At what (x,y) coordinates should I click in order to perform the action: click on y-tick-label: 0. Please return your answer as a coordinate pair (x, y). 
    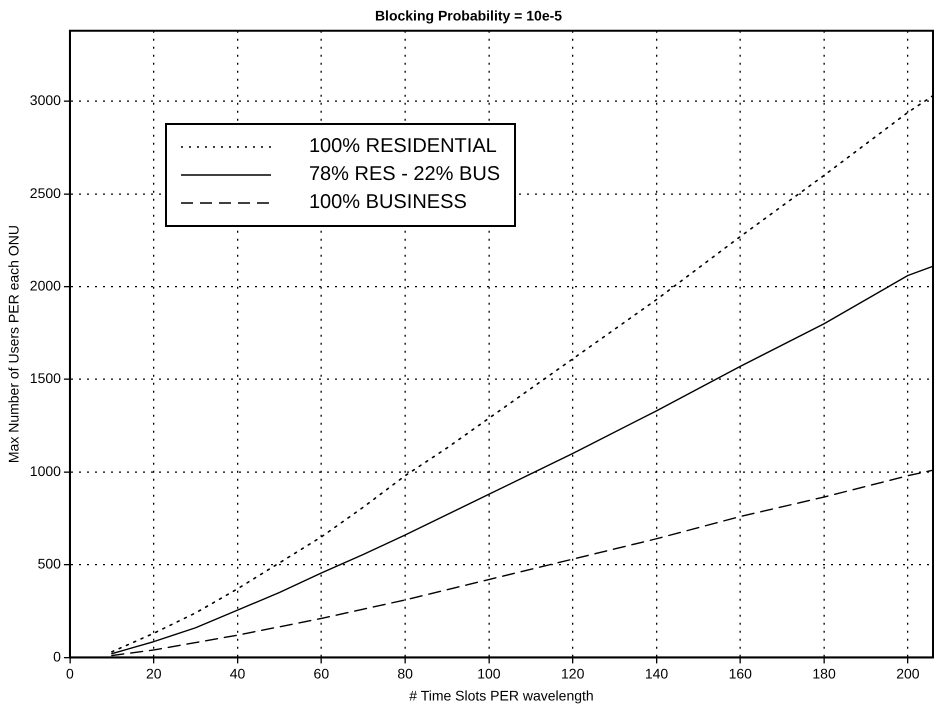
    Looking at the image, I should click on (57, 656).